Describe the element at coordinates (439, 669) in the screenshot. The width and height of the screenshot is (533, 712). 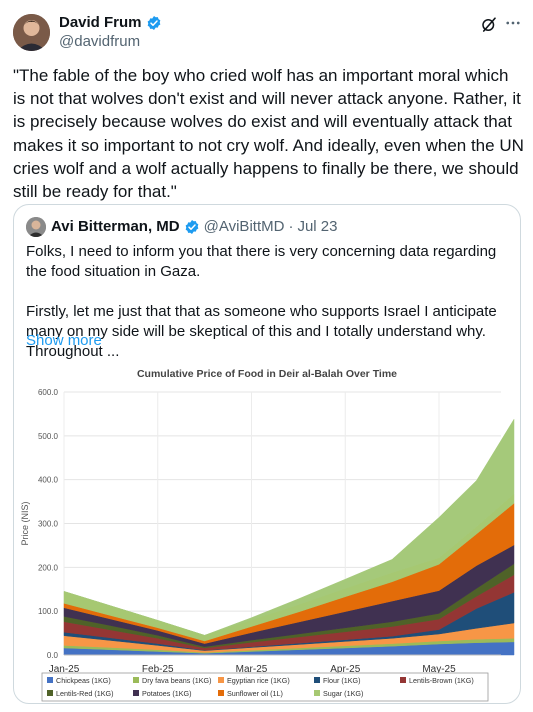
I see `x-tick-label: May-25` at that location.